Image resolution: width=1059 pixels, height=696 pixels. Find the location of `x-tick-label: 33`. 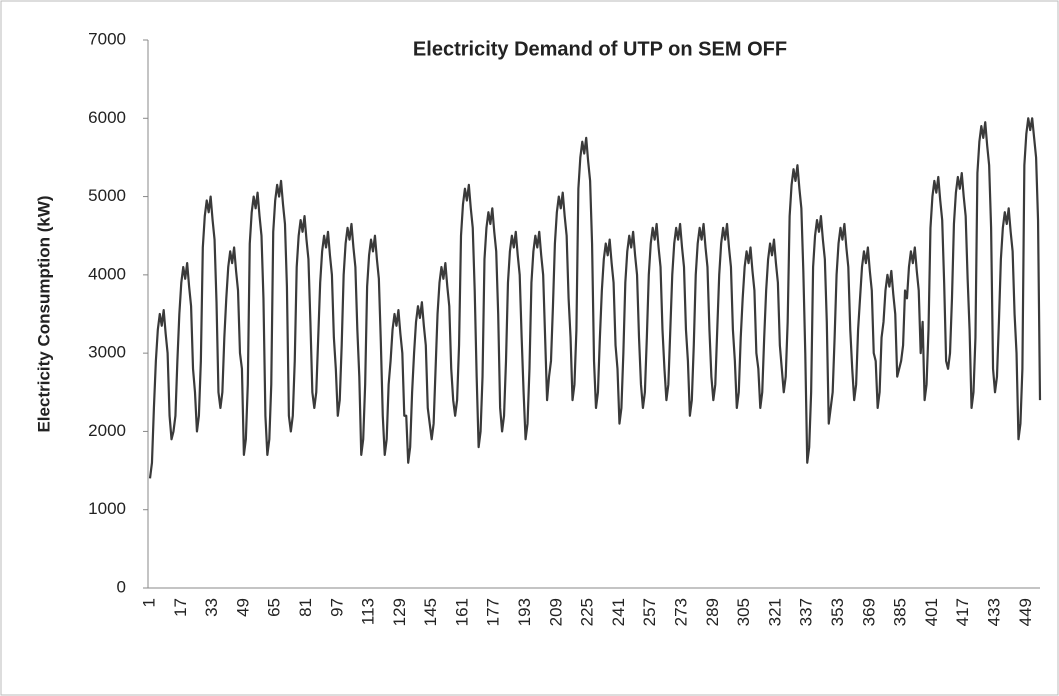

x-tick-label: 33 is located at coordinates (211, 607).